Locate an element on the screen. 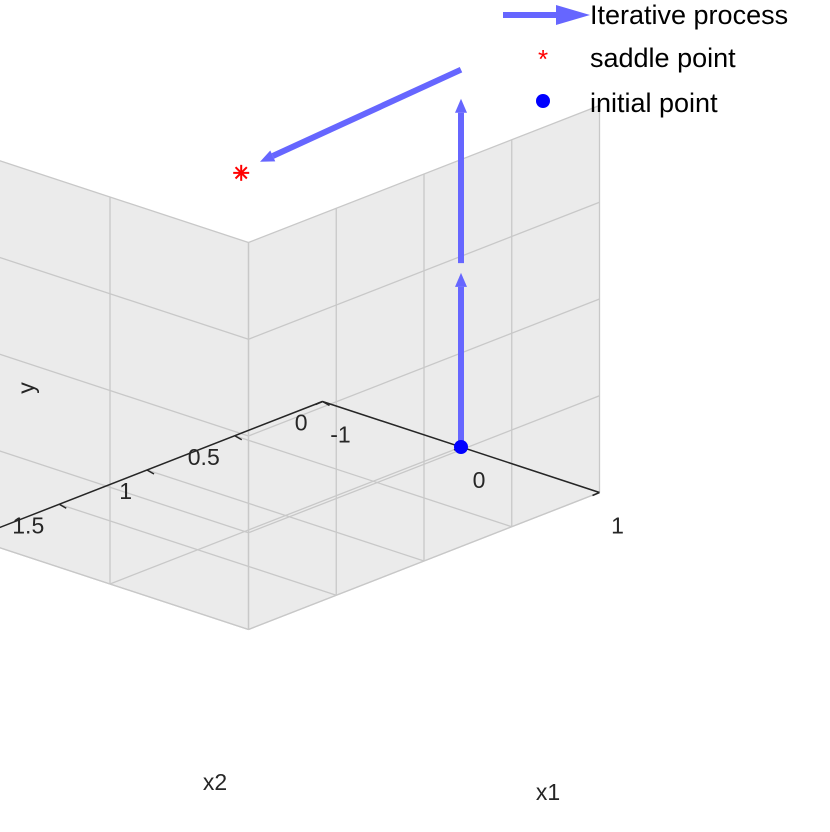  x1-tick-label: 1 is located at coordinates (617, 526).